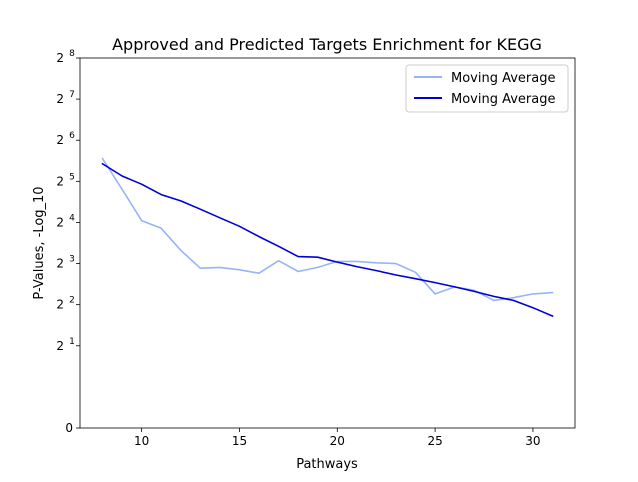 This screenshot has width=638, height=482. Describe the element at coordinates (72, 177) in the screenshot. I see `y-tick-exponent: 5` at that location.